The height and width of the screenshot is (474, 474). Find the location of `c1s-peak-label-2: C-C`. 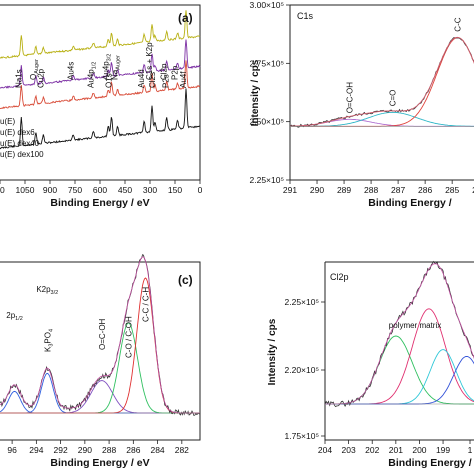

c1s-peak-label-2: C-C is located at coordinates (458, 24).